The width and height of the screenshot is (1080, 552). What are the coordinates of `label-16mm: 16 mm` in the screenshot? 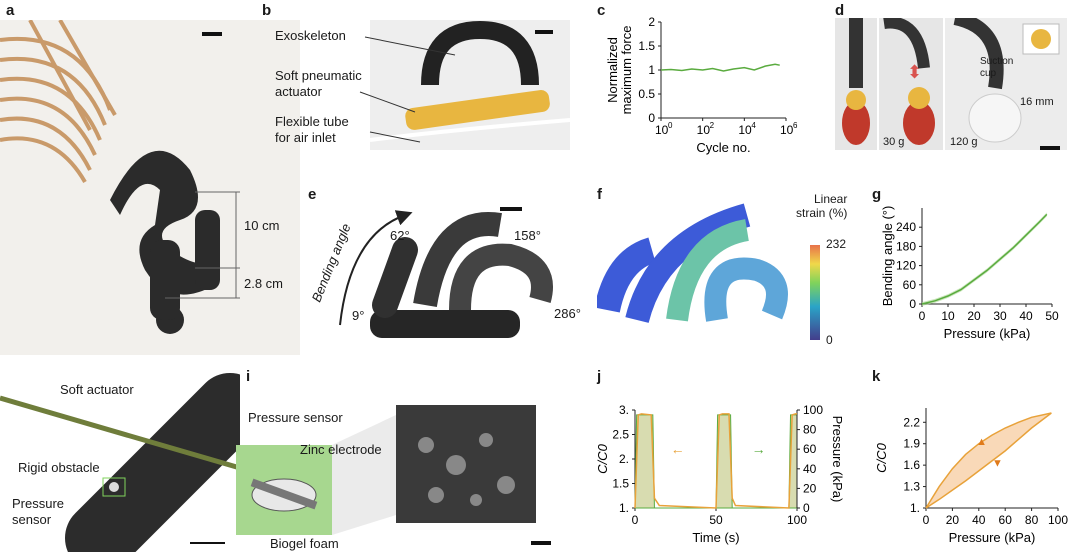 It's located at (1037, 102).